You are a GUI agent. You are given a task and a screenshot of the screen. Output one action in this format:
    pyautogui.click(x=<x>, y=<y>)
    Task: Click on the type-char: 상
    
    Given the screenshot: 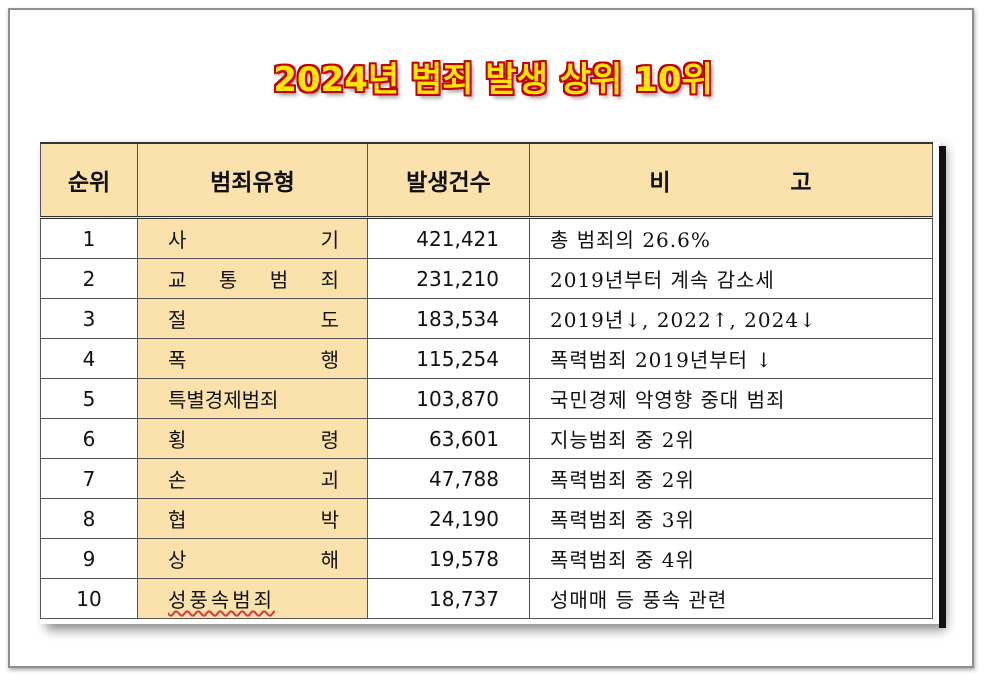 What is the action you would take?
    pyautogui.click(x=177, y=560)
    